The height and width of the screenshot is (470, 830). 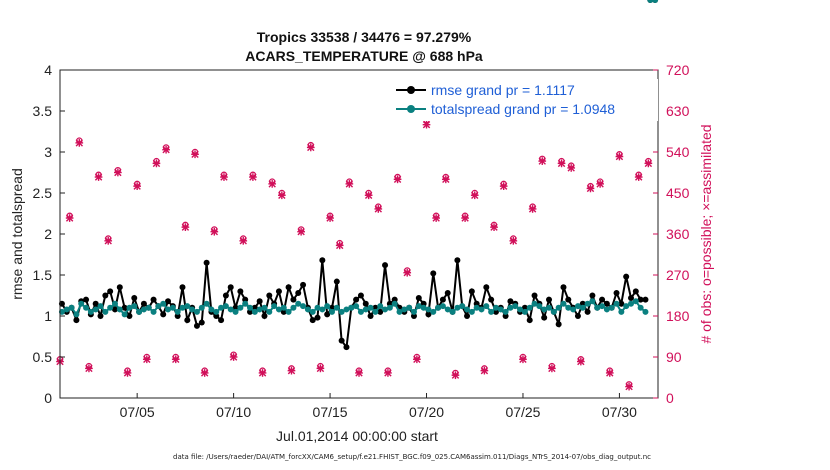 What do you see at coordinates (48, 152) in the screenshot?
I see `y-tick-label: 3` at bounding box center [48, 152].